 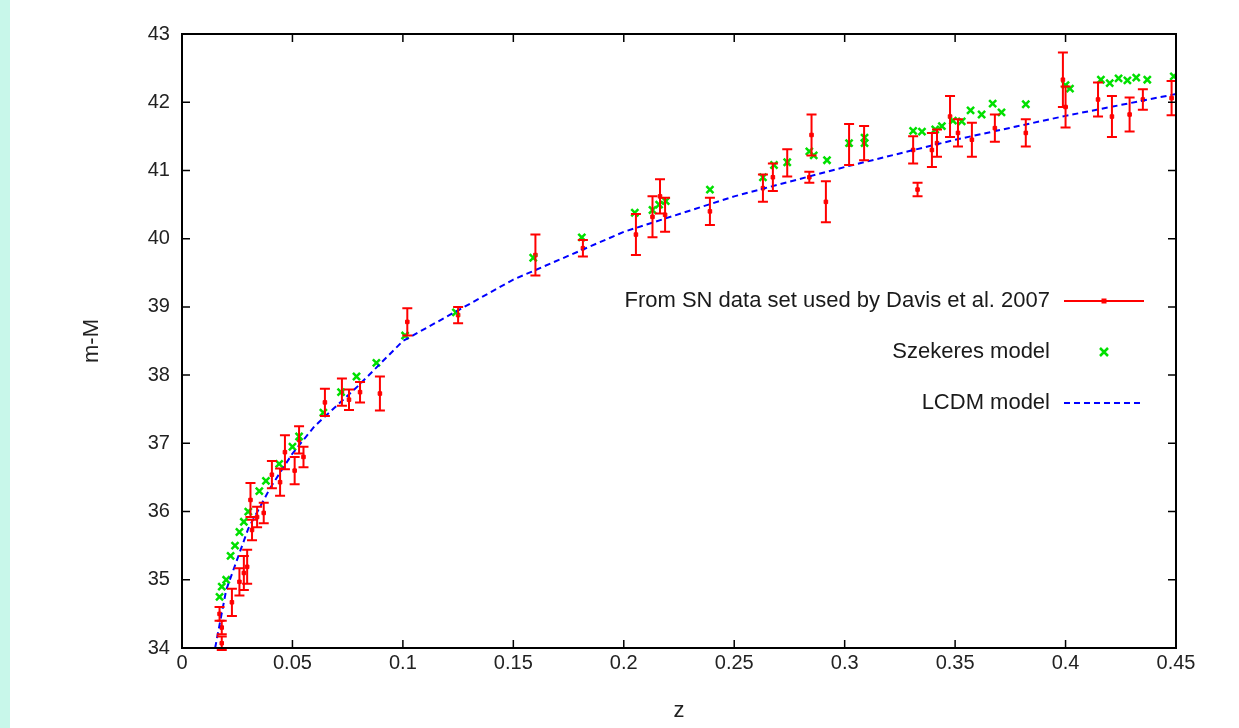 What do you see at coordinates (158, 441) in the screenshot?
I see `y-tick-label: 37` at bounding box center [158, 441].